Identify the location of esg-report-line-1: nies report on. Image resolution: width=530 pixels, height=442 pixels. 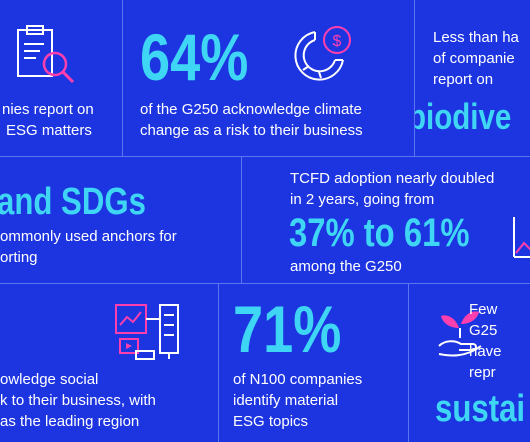
(48, 109).